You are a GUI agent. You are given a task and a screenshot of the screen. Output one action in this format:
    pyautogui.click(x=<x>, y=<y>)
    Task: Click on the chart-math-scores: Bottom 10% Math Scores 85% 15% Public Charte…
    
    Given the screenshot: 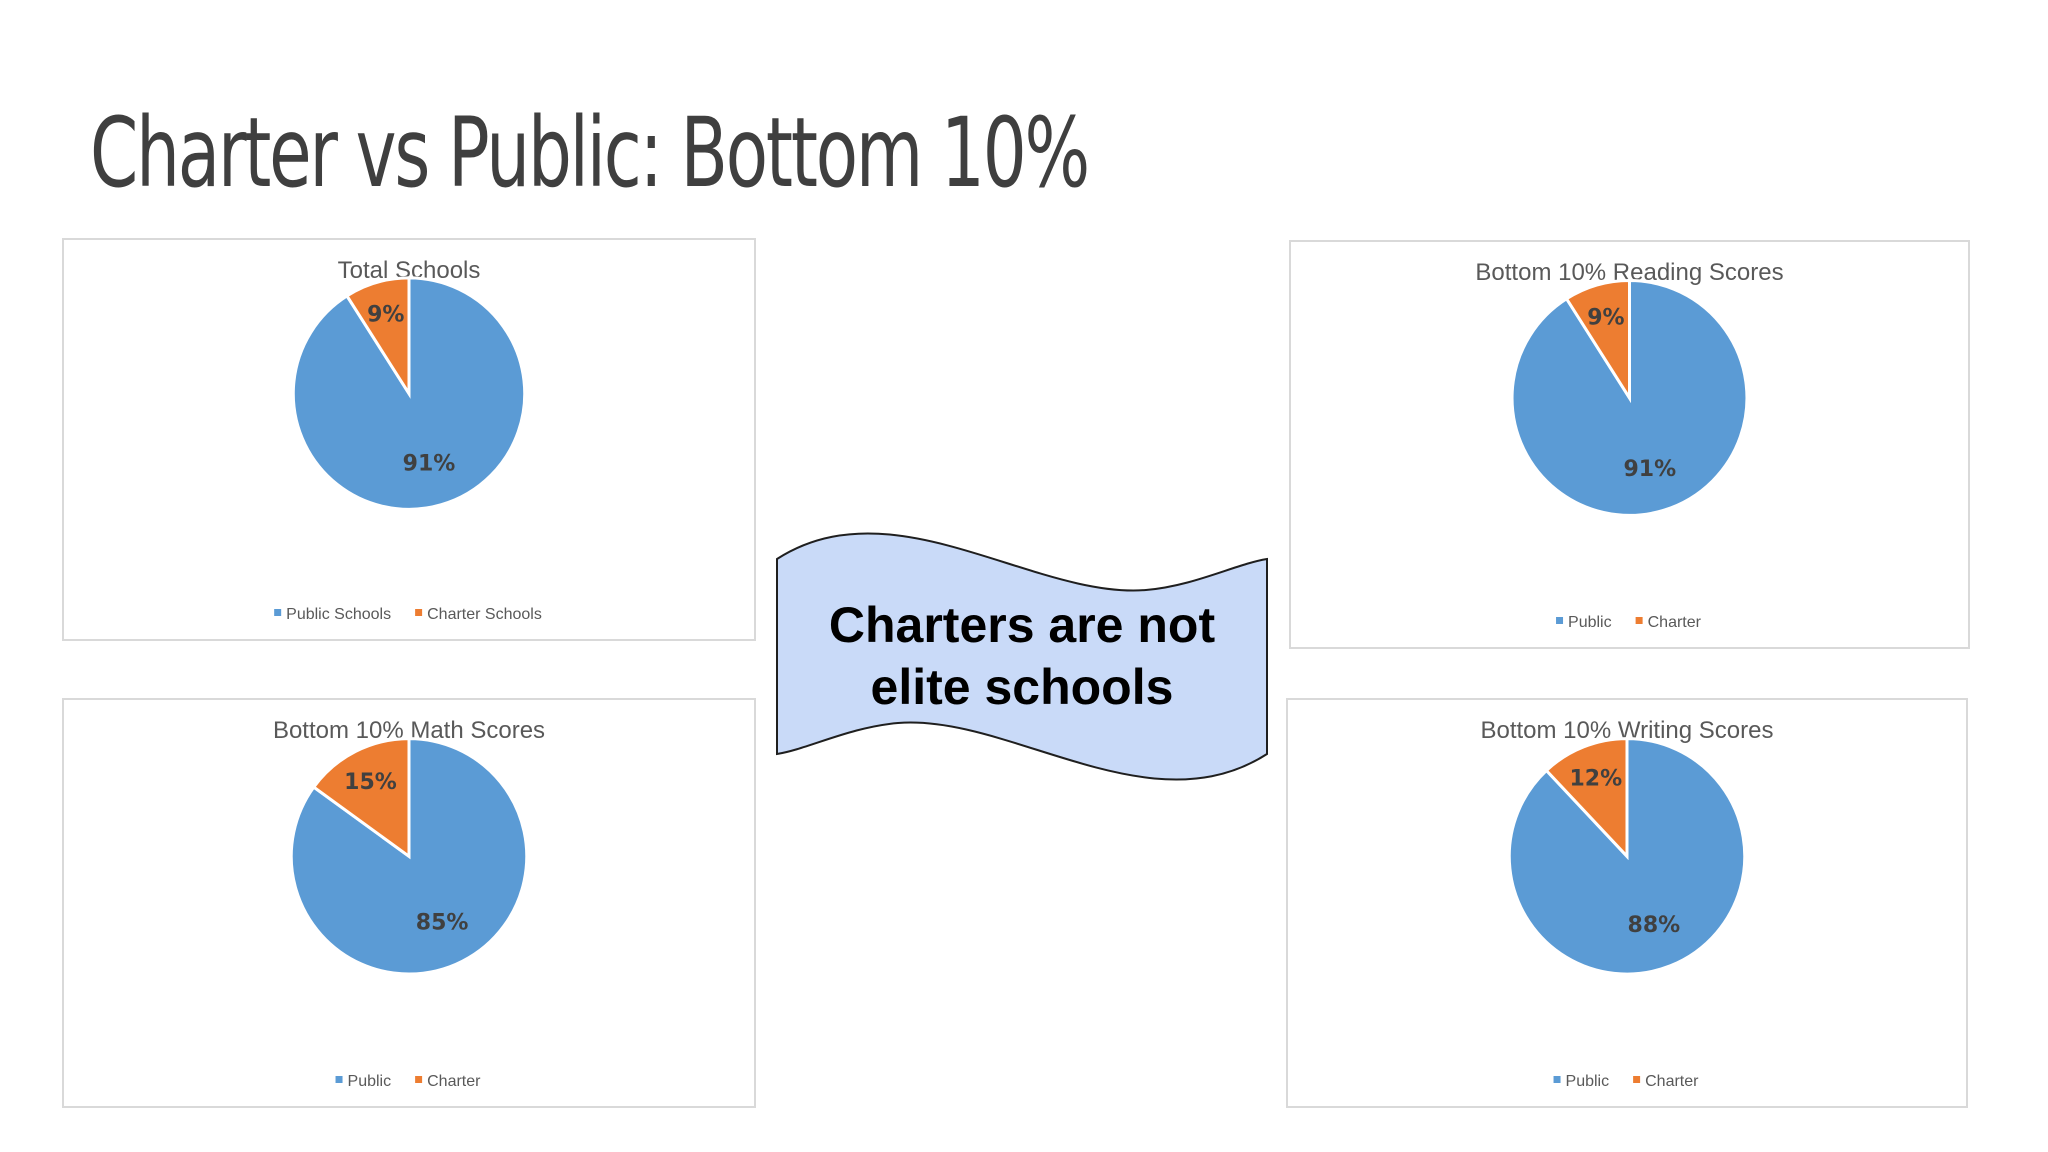 What is the action you would take?
    pyautogui.click(x=409, y=903)
    